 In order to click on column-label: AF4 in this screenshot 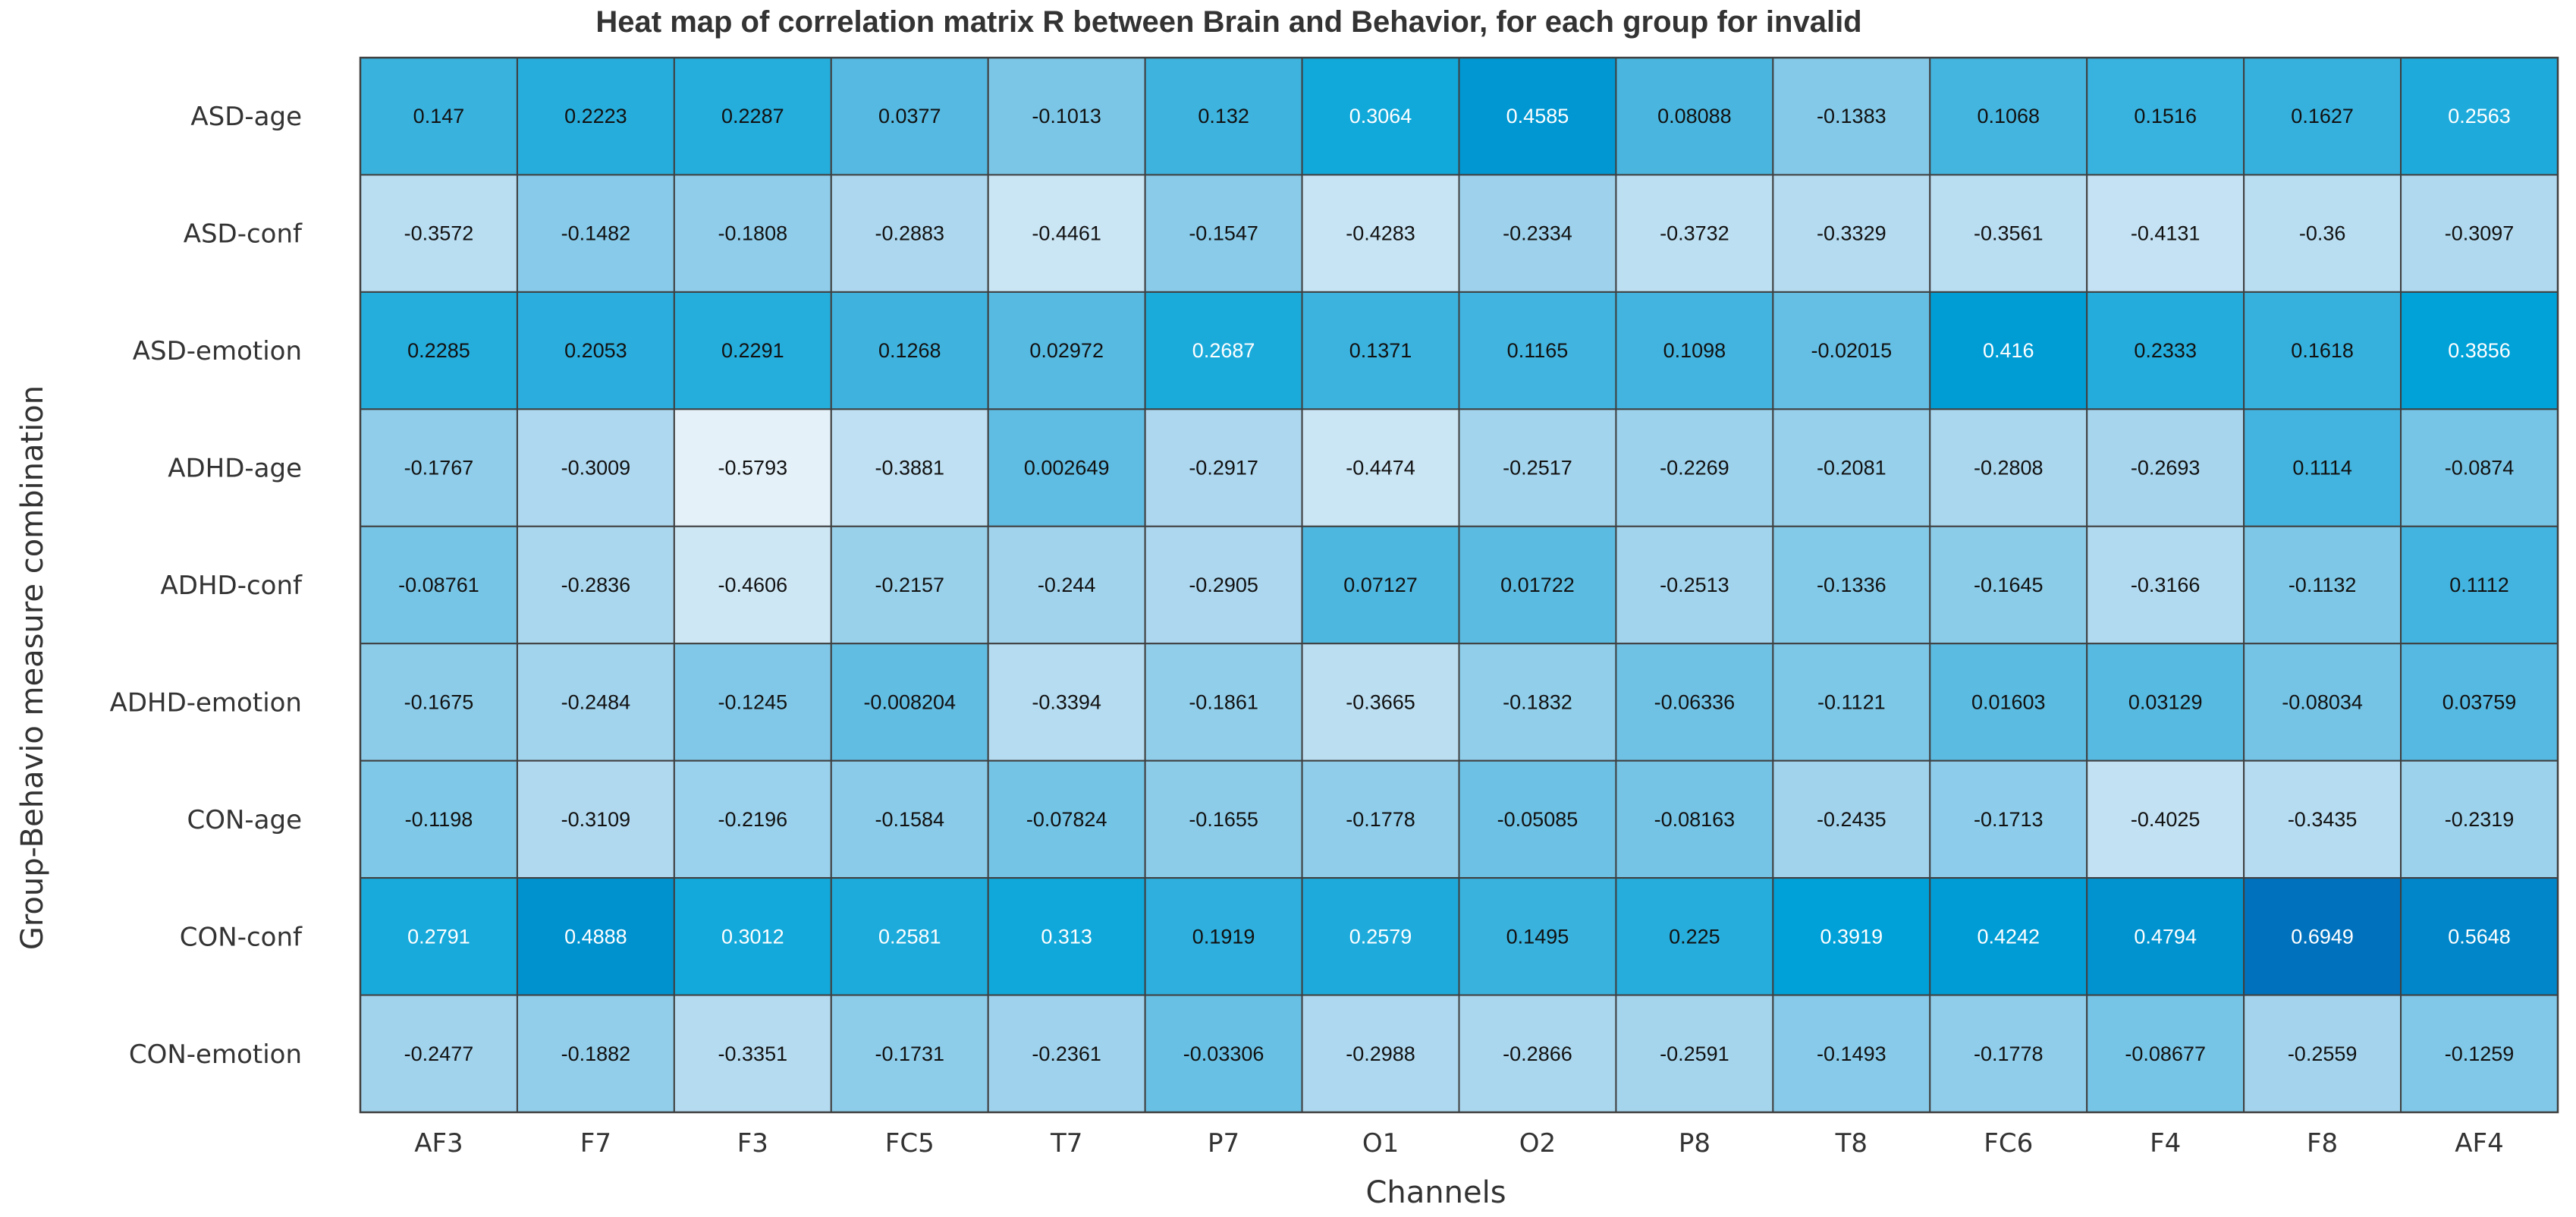, I will do `click(2479, 1143)`.